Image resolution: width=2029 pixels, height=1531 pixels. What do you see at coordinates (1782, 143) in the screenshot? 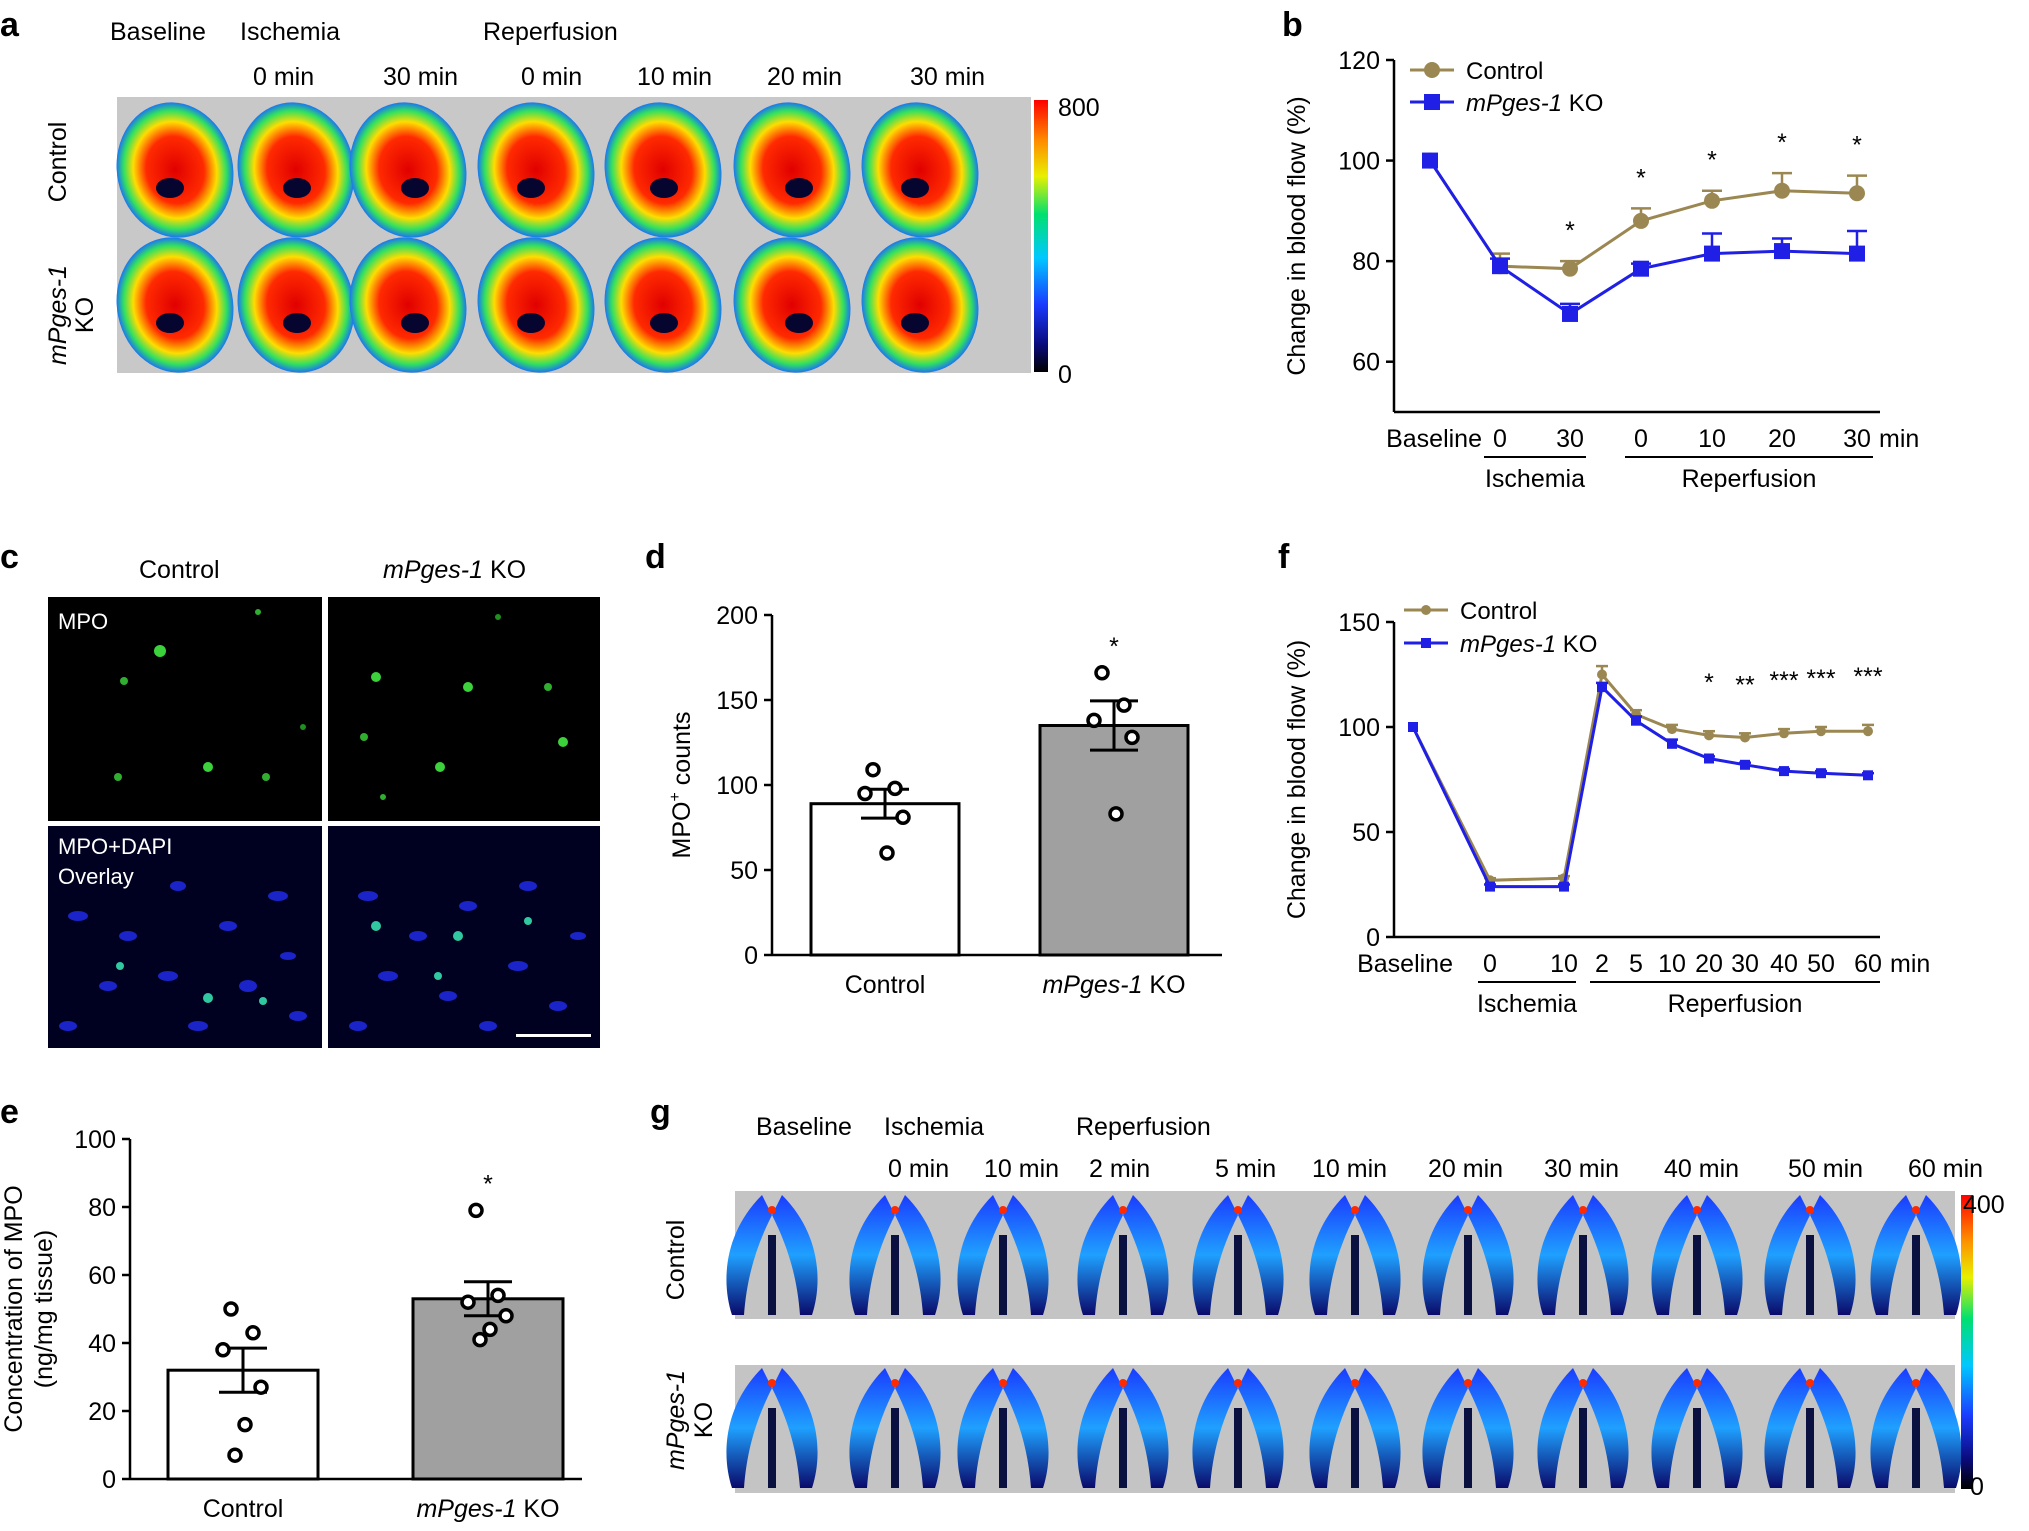
I see `b-sig-5: *` at bounding box center [1782, 143].